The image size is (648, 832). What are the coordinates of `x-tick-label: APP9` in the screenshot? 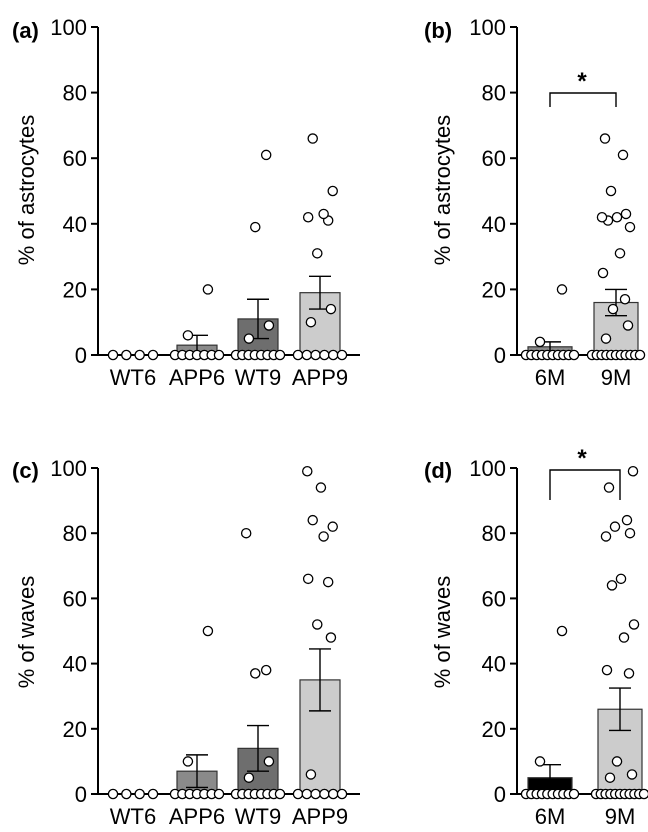 It's located at (320, 377).